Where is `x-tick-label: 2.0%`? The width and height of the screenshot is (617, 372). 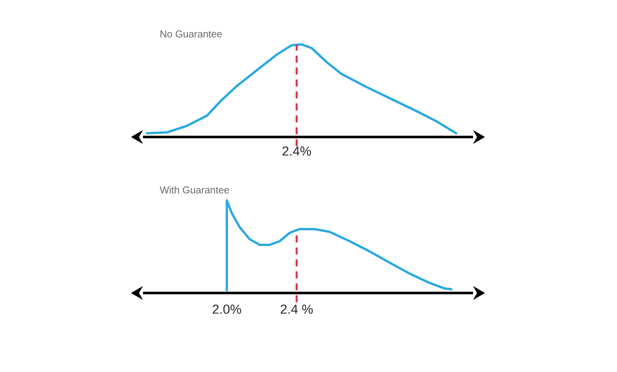 x-tick-label: 2.0% is located at coordinates (227, 309).